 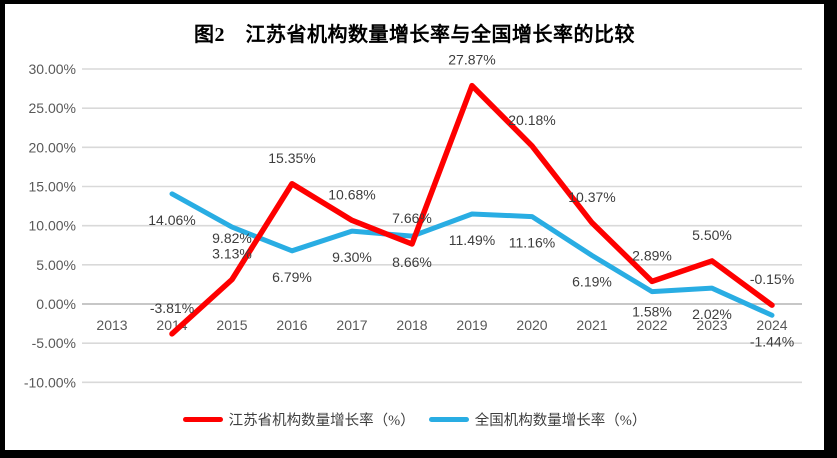 I want to click on jiangsu-line-swatch, so click(x=202, y=419).